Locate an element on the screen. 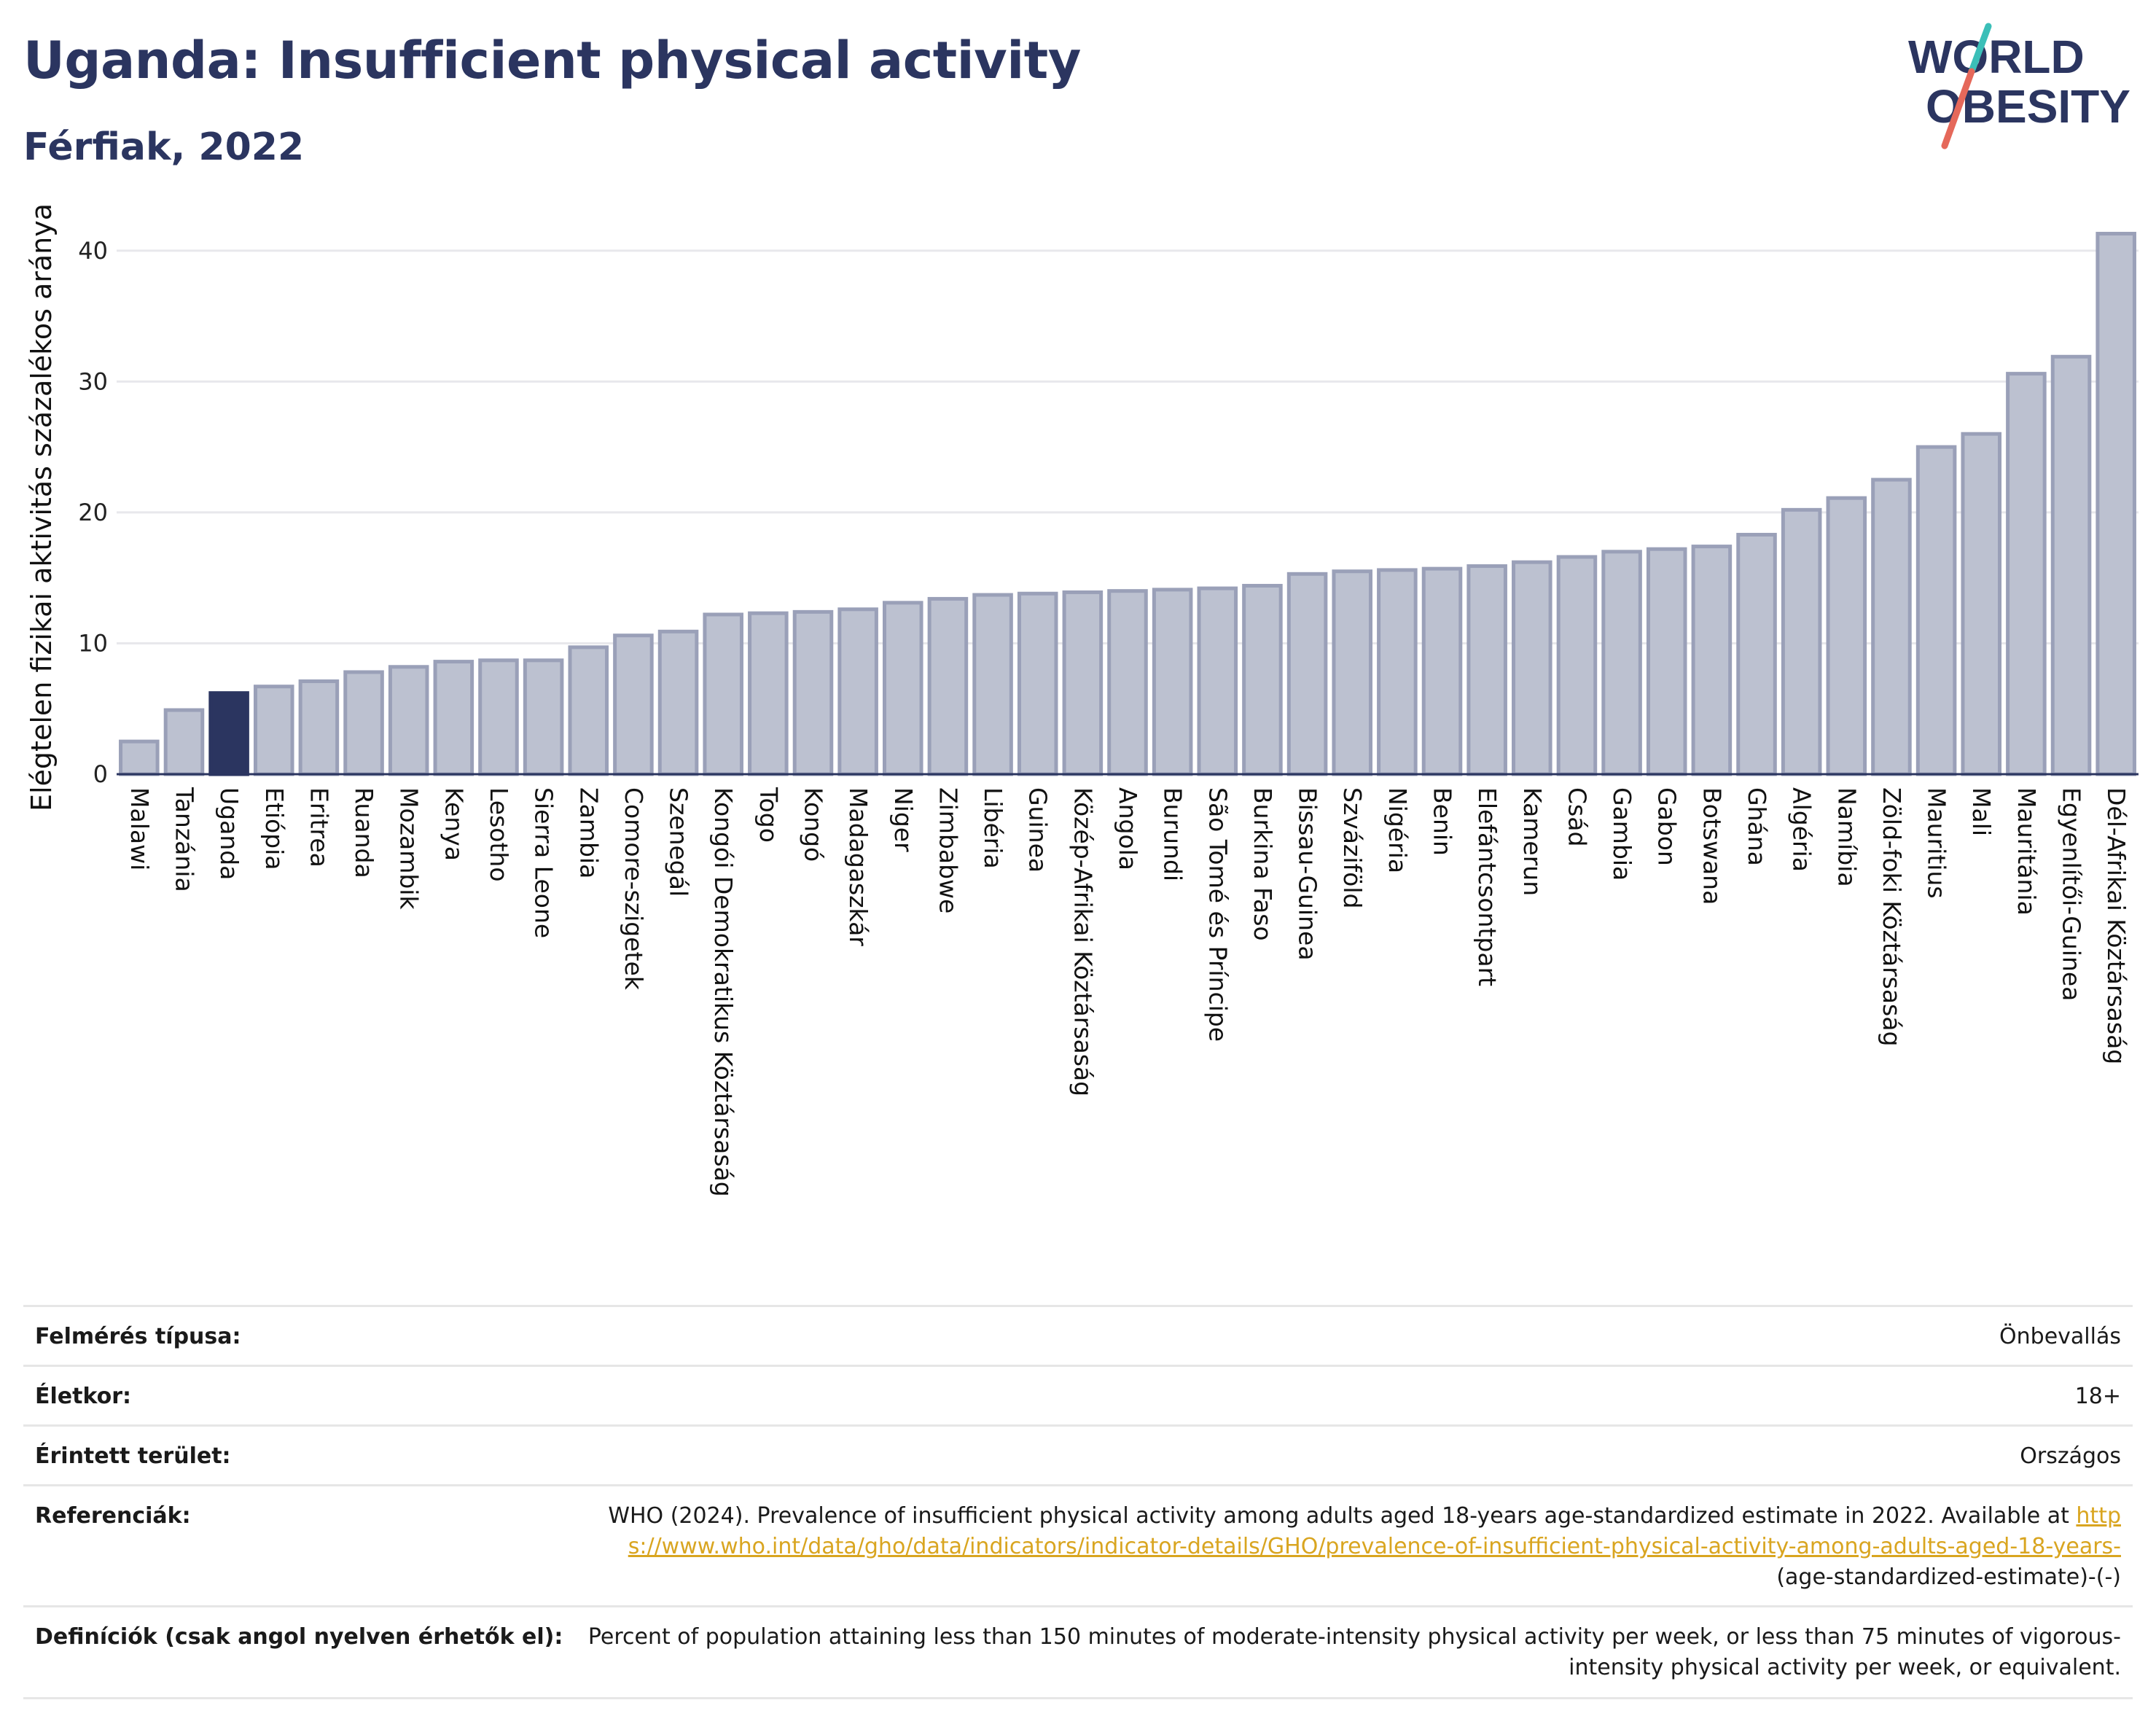 This screenshot has width=2156, height=1735. meta-key: Életkor: is located at coordinates (299, 1395).